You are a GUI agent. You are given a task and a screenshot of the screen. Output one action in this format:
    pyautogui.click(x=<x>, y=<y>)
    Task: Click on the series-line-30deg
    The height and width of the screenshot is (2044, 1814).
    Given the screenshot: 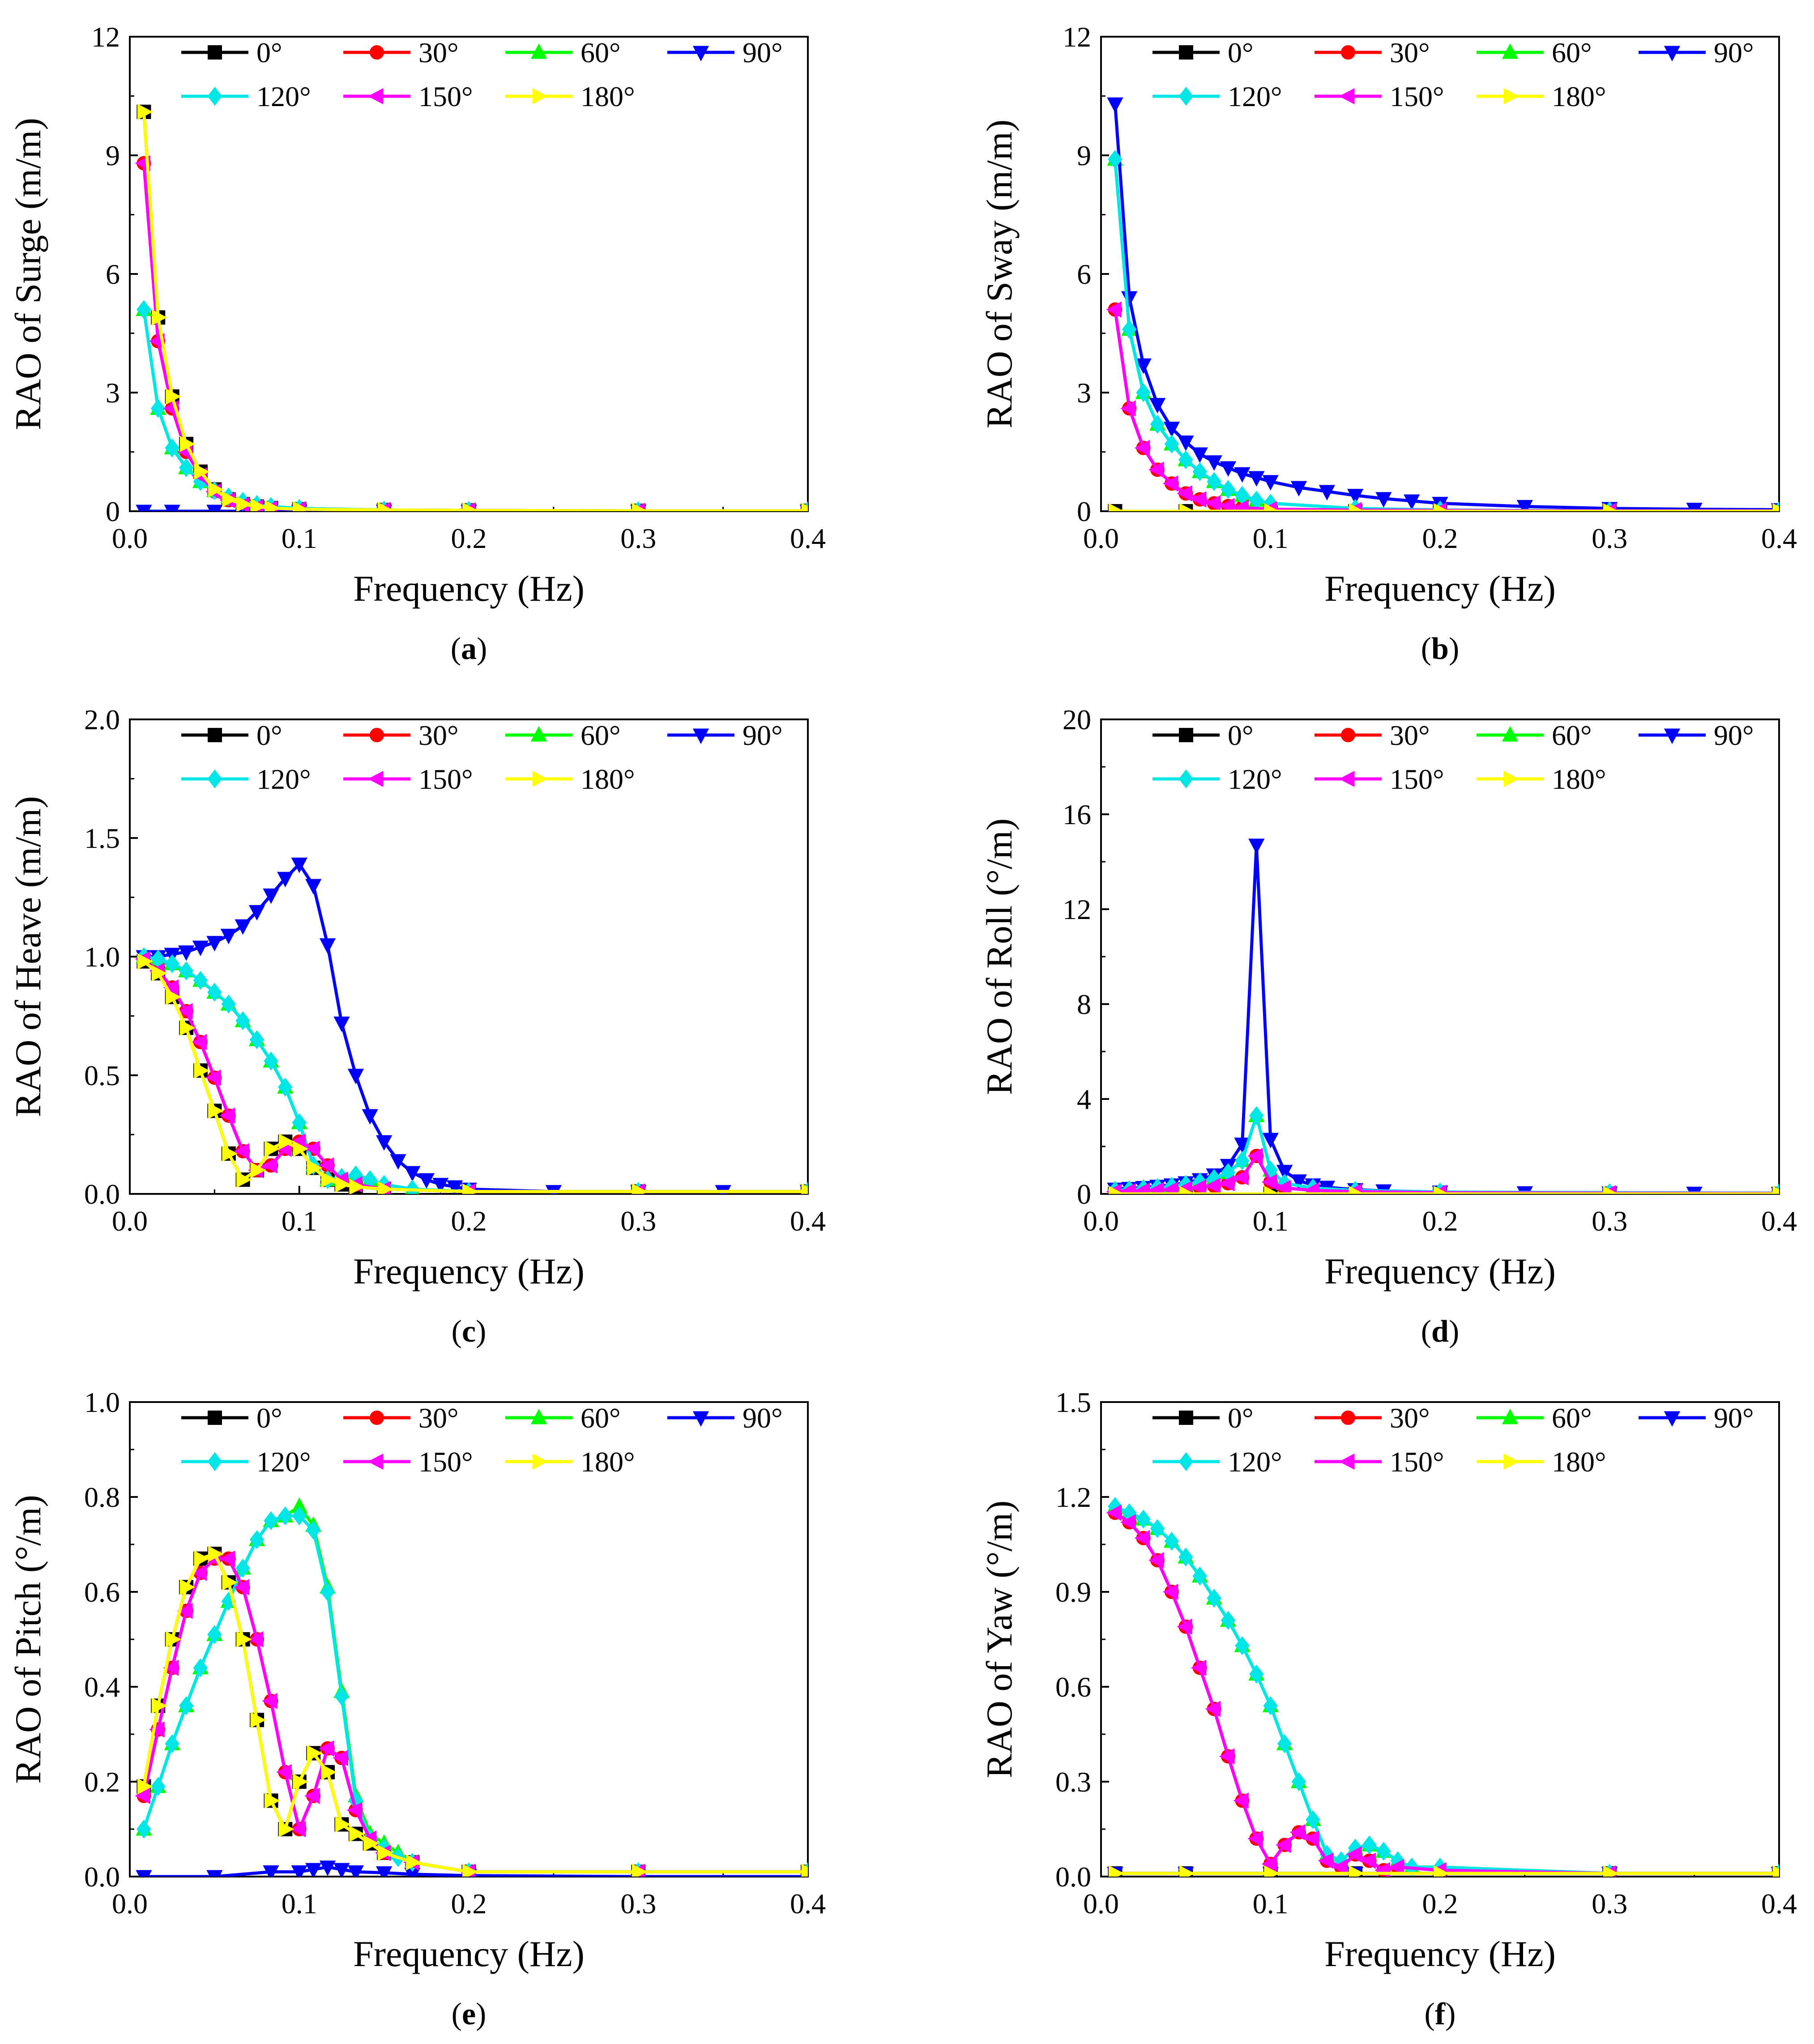 What is the action you would take?
    pyautogui.click(x=475, y=1715)
    